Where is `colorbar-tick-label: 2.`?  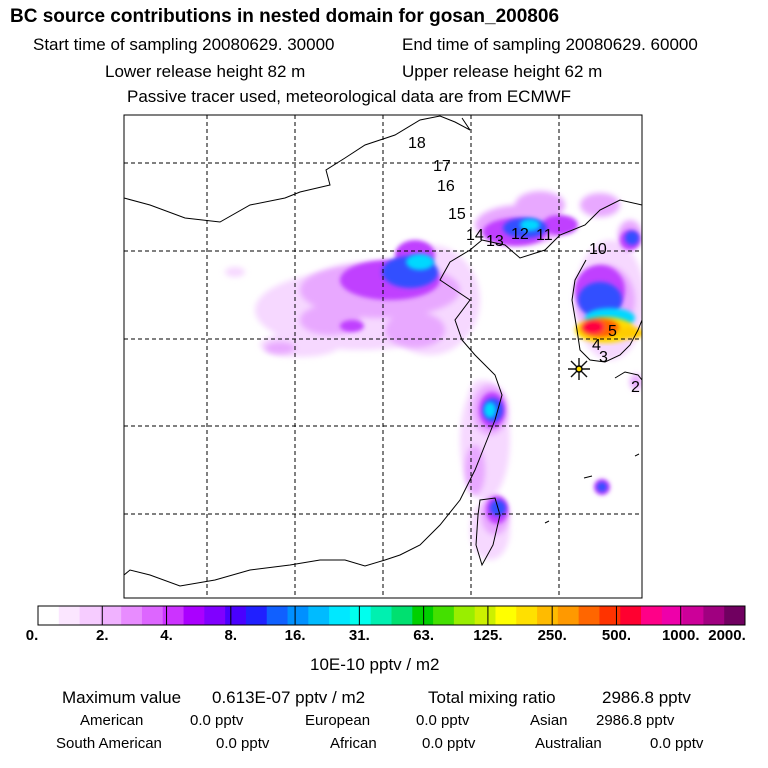
colorbar-tick-label: 2. is located at coordinates (102, 635).